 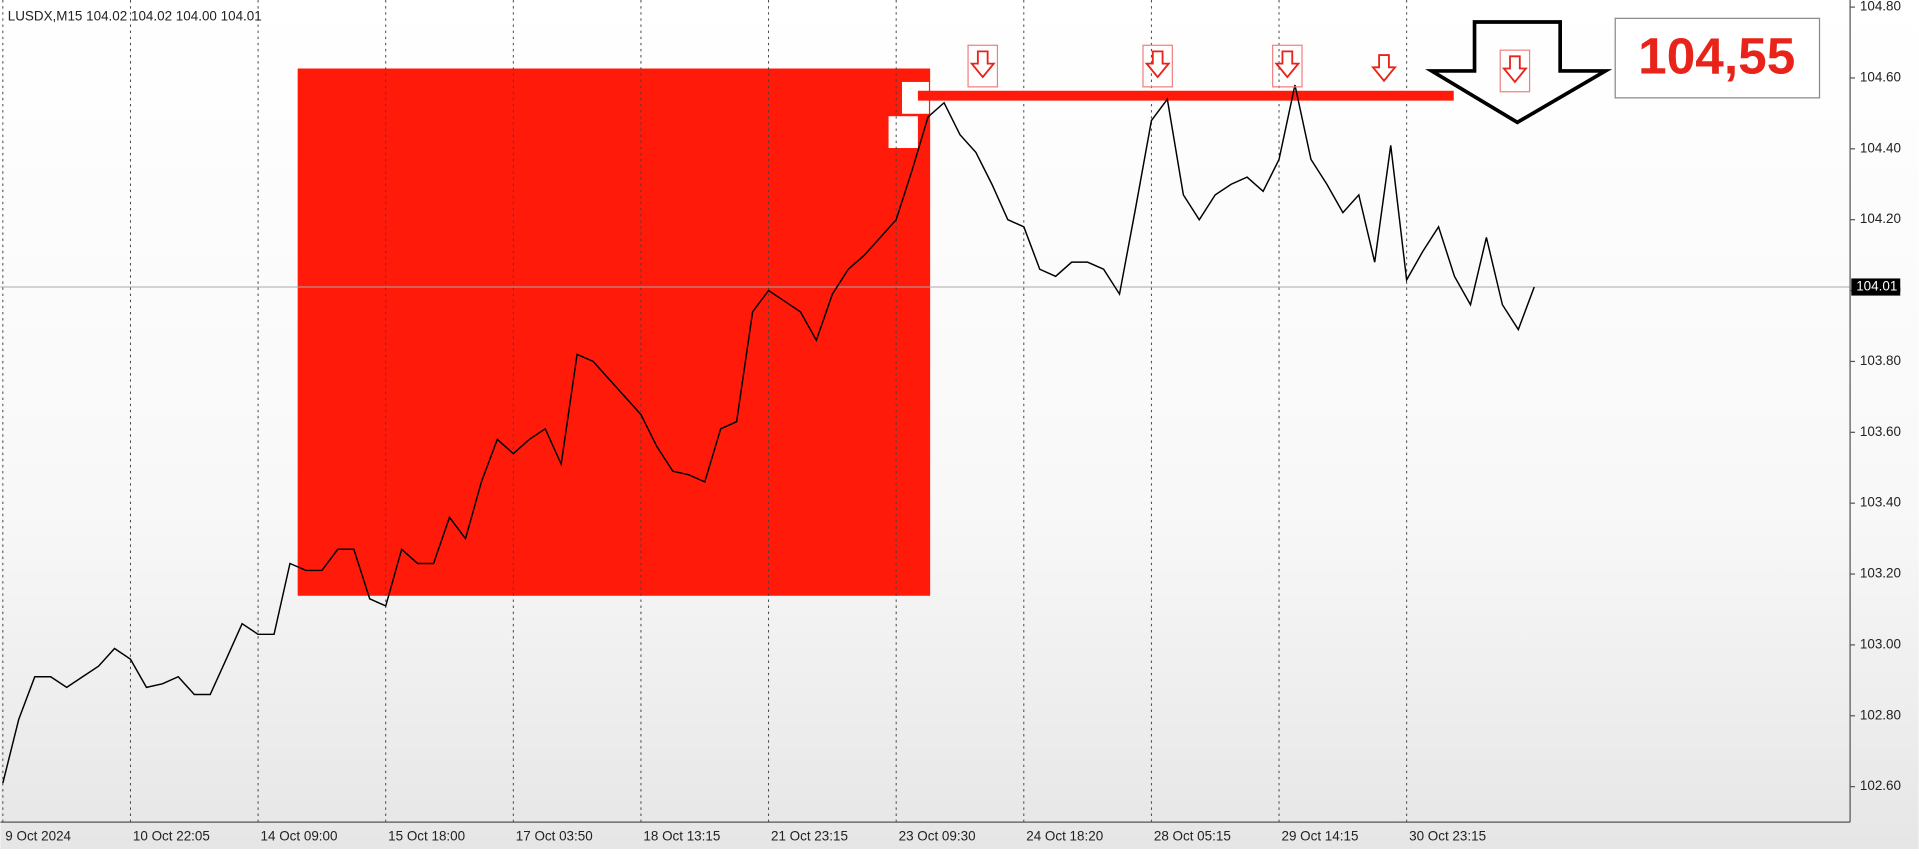 What do you see at coordinates (135, 16) in the screenshot?
I see `symbol-info: LUSDX,M15 104.02 104.02 104.00 104.01` at bounding box center [135, 16].